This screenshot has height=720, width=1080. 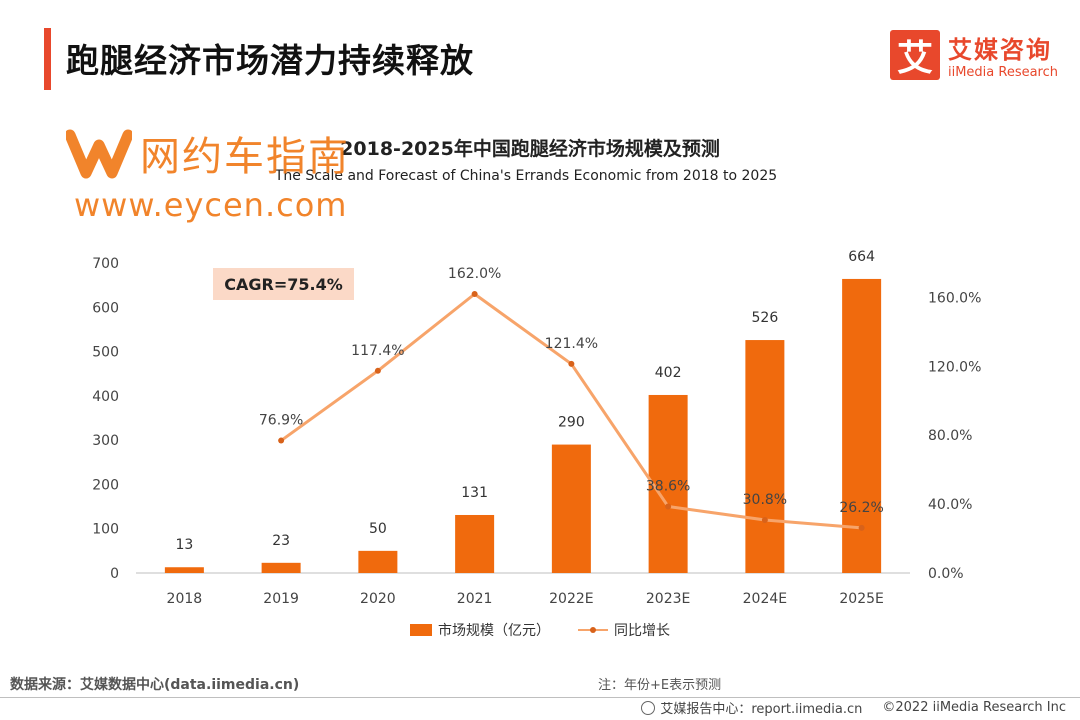 I want to click on brand-text: 艾媒咨询 iiMedia Research, so click(x=1003, y=55).